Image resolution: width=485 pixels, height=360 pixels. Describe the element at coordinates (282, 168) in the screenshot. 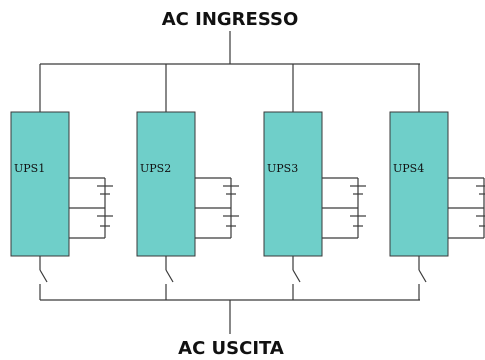

I see `ups-label: UPS3` at that location.